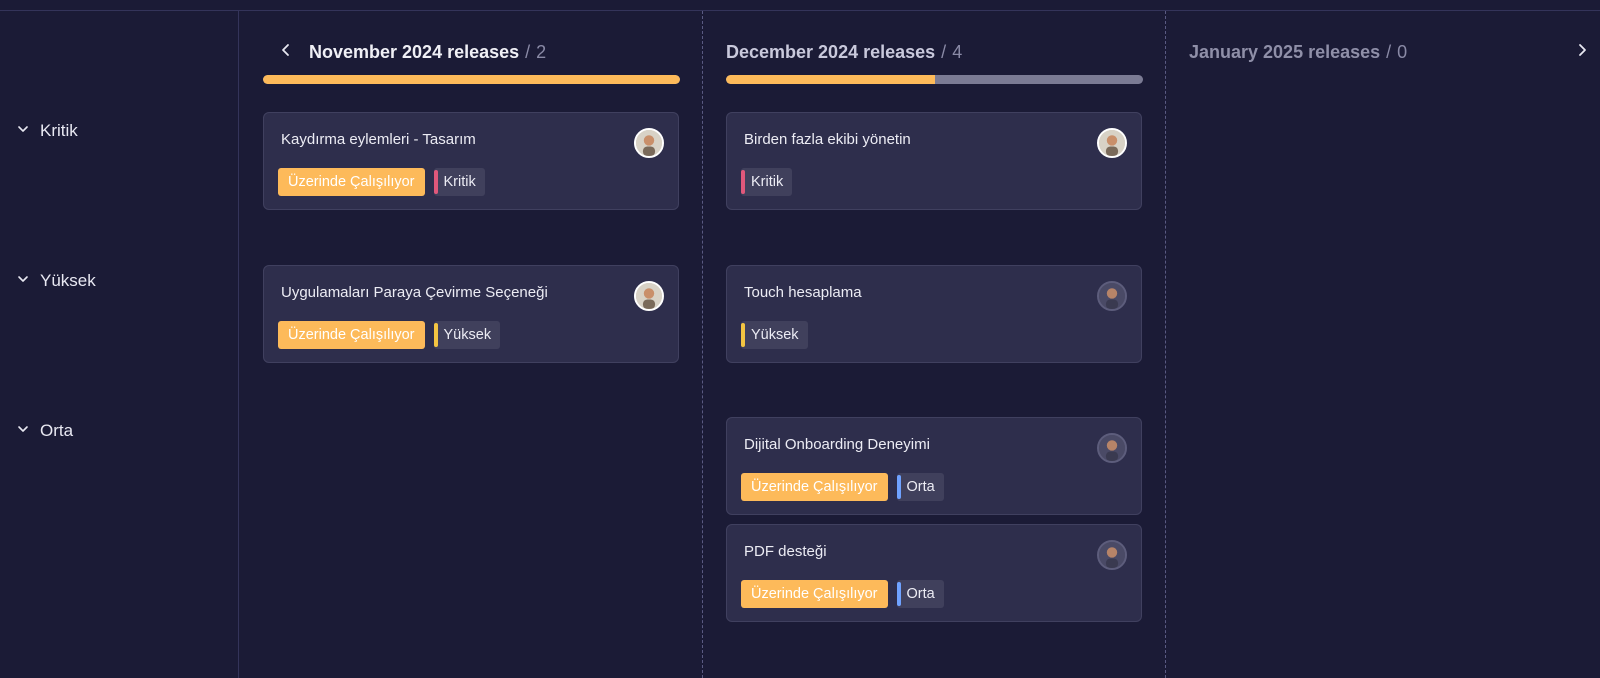 The height and width of the screenshot is (678, 1600). I want to click on column-header-january: January 2025 releases / 0, so click(1298, 52).